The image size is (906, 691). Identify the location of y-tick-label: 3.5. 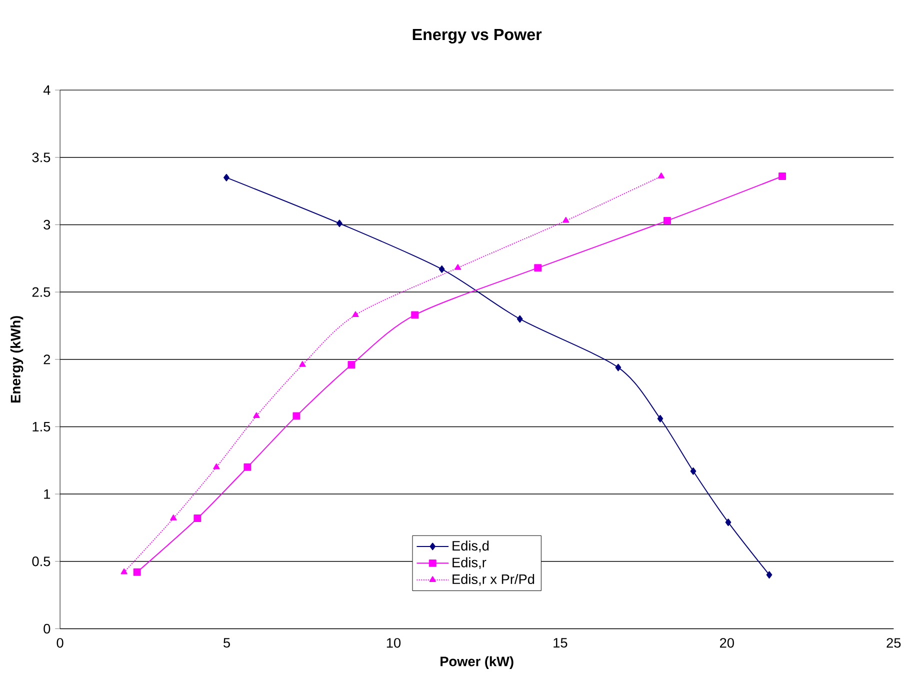
(41, 157).